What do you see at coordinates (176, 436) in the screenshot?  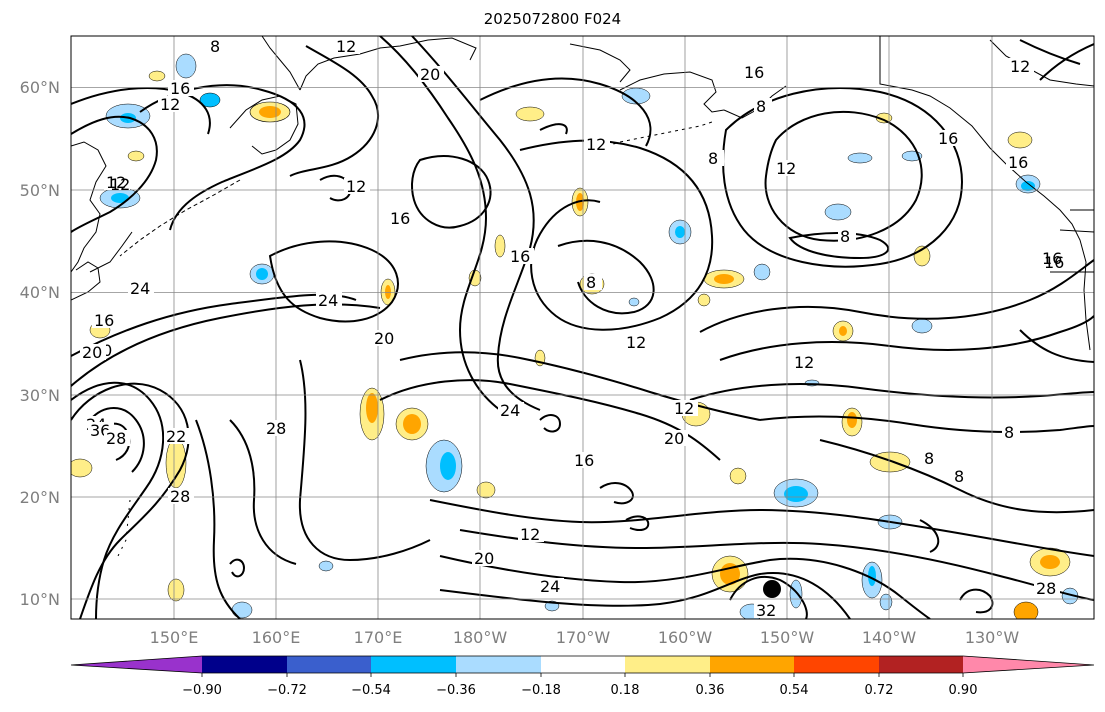 I see `contour-label: 22` at bounding box center [176, 436].